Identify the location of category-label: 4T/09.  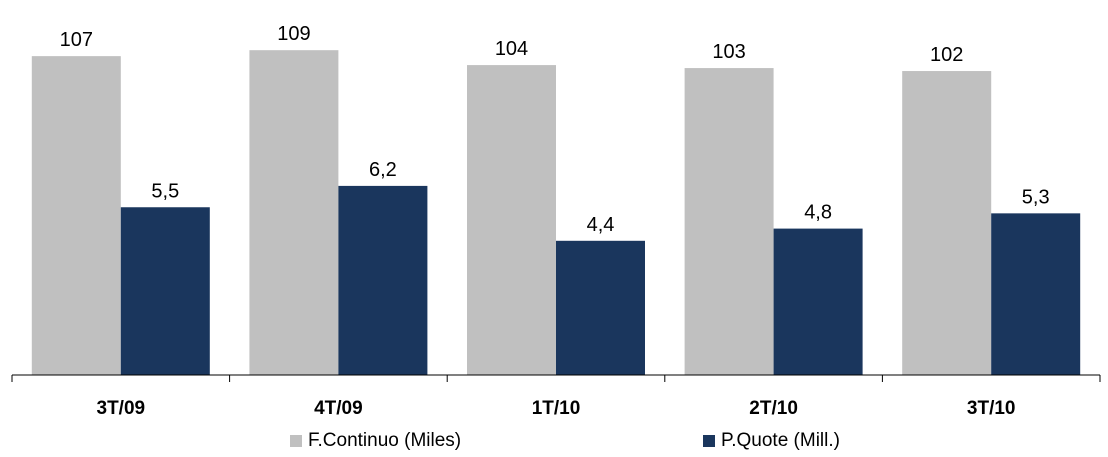
(338, 408).